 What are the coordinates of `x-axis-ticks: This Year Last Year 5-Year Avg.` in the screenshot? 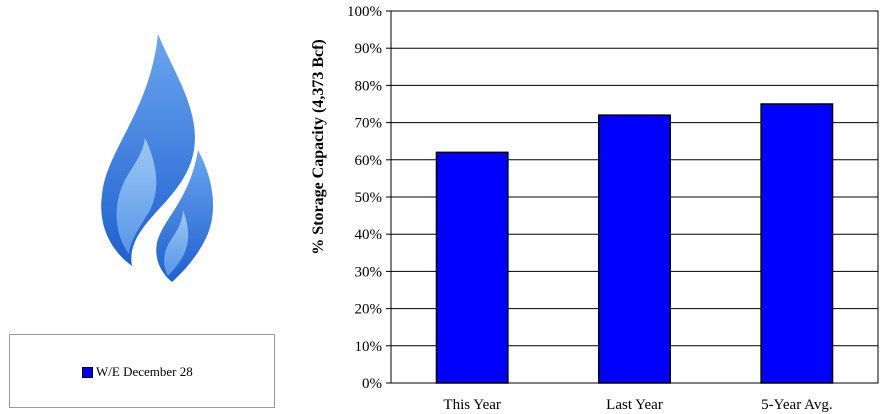 It's located at (637, 405).